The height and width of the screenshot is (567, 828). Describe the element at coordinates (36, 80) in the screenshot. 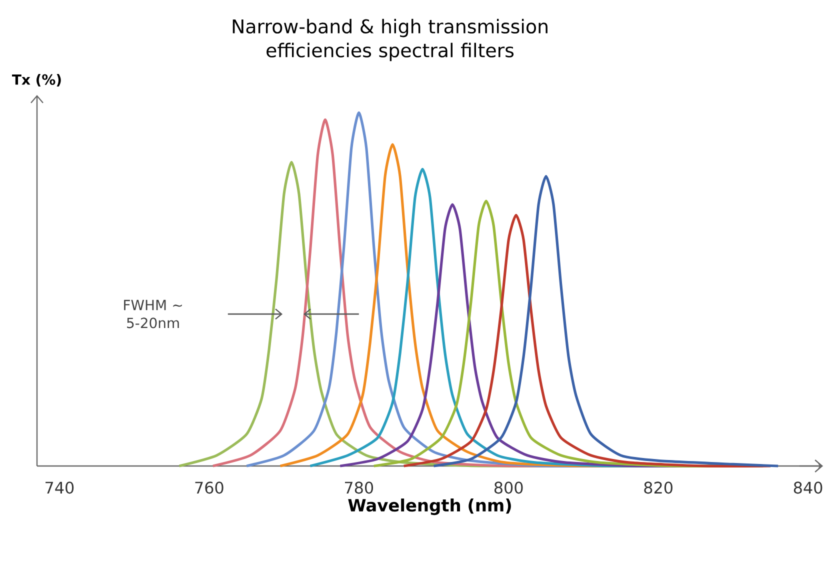

I see `y-axis-title: Tx (%)` at that location.